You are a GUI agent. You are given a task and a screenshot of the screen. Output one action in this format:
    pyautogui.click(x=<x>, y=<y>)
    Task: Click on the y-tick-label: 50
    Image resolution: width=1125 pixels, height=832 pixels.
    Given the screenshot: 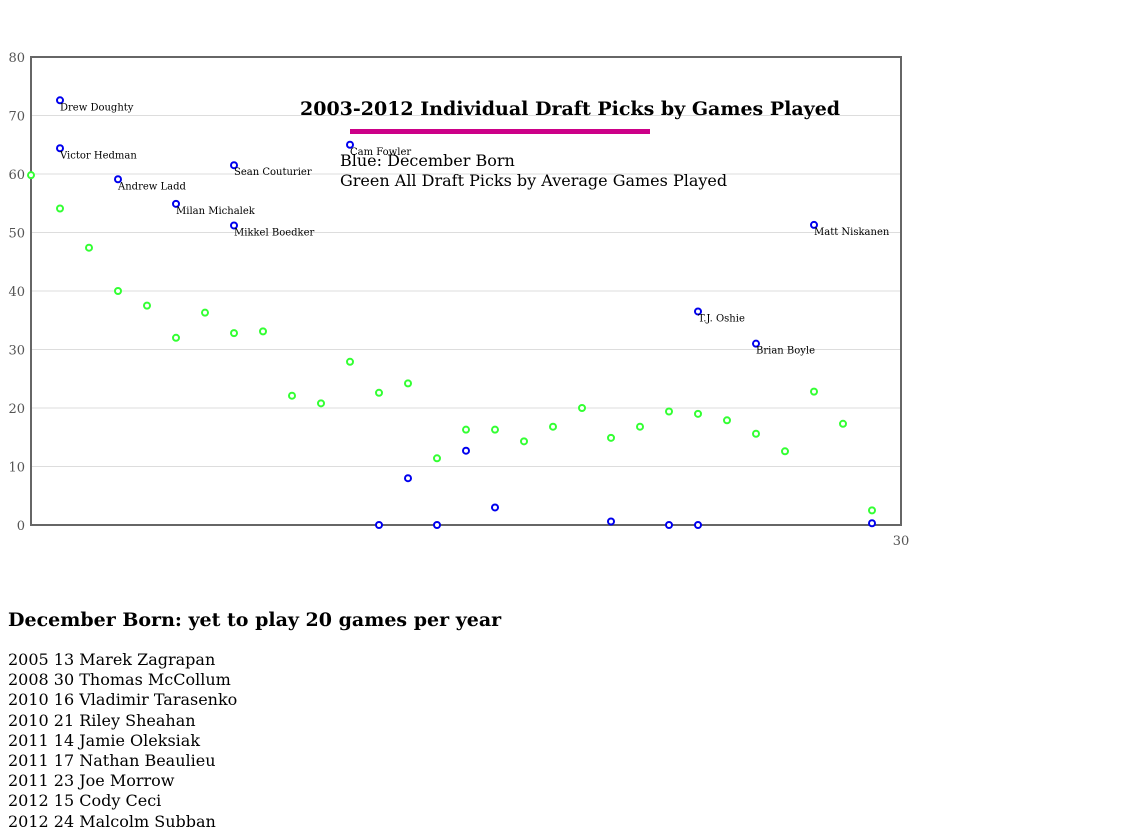 What is the action you would take?
    pyautogui.click(x=16, y=234)
    